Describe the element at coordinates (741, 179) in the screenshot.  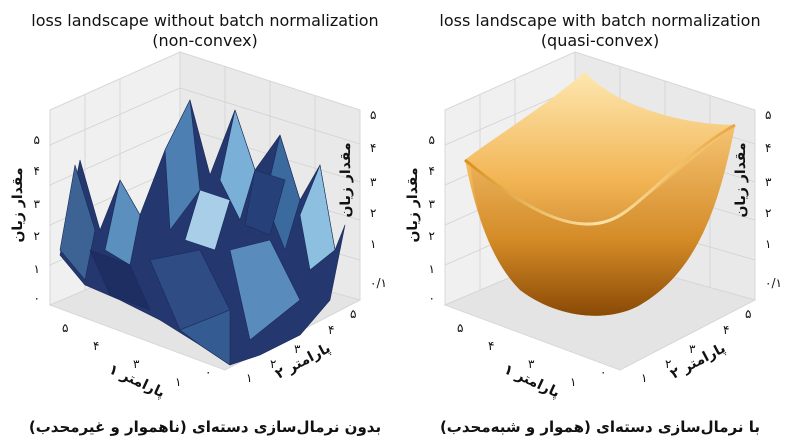
I see `right-z-label-right: مقدار زیان` at that location.